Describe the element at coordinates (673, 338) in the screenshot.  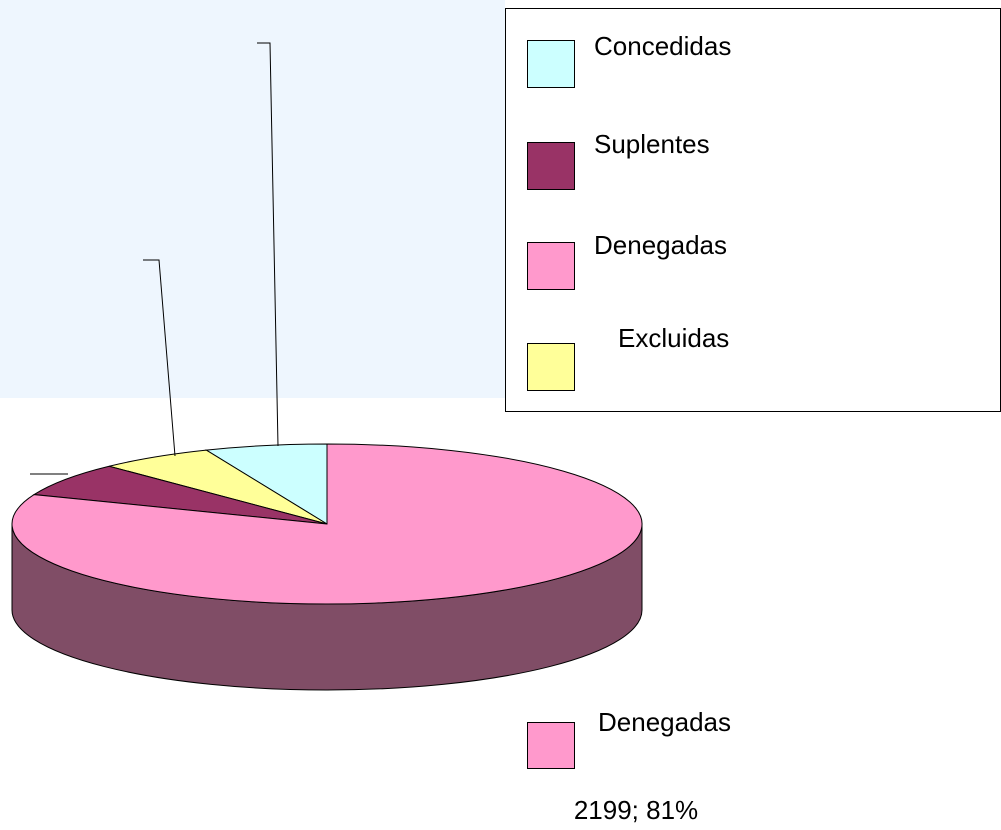
I see `legend-label: Excluidas` at that location.